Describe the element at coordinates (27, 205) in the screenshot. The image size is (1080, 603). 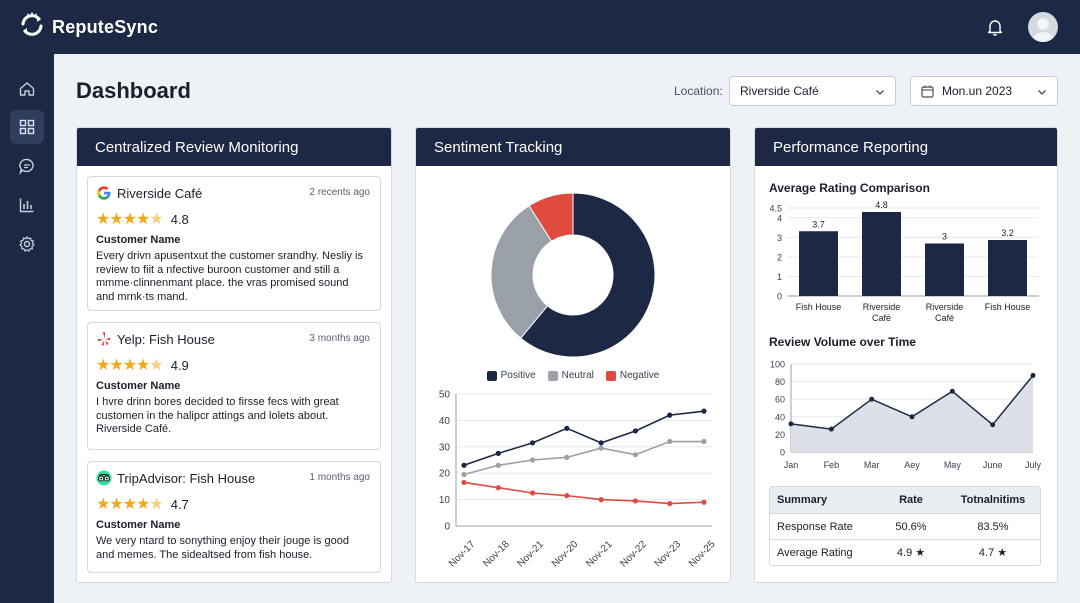
I see `bar-chart-icon` at that location.